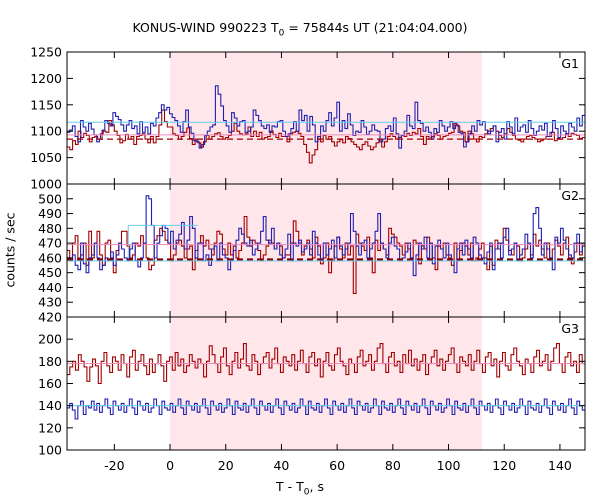 The width and height of the screenshot is (600, 500). Describe the element at coordinates (300, 488) in the screenshot. I see `x-axis-label: T - T0, s` at that location.